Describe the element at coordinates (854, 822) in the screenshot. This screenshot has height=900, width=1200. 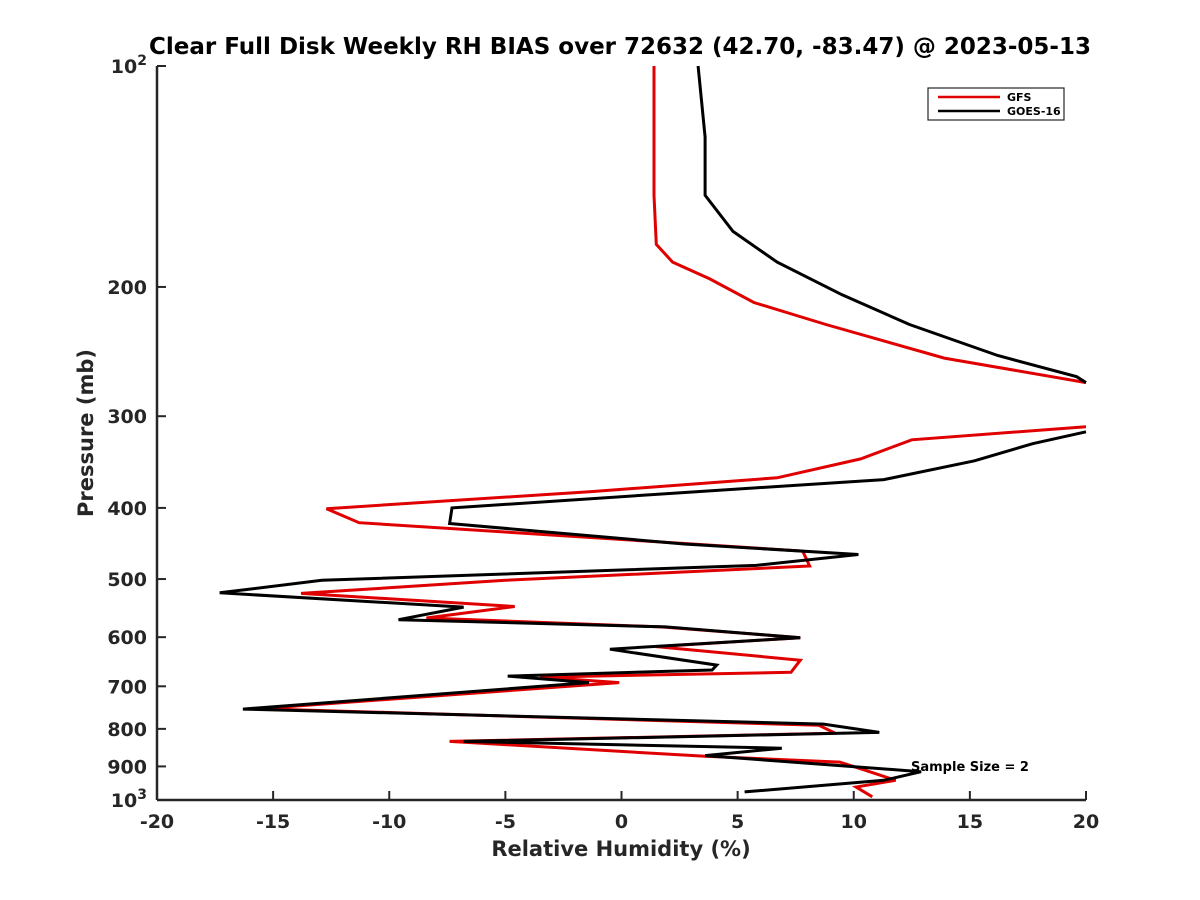
I see `x-tick-label: 10` at that location.